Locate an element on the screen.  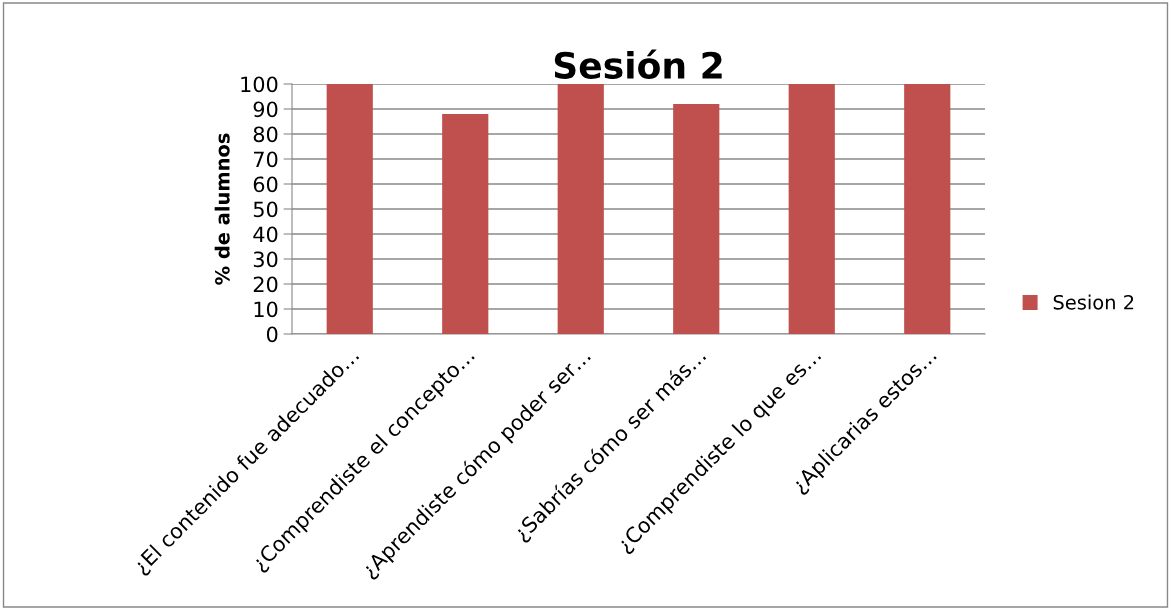
legend-label: Sesion 2 is located at coordinates (1093, 302).